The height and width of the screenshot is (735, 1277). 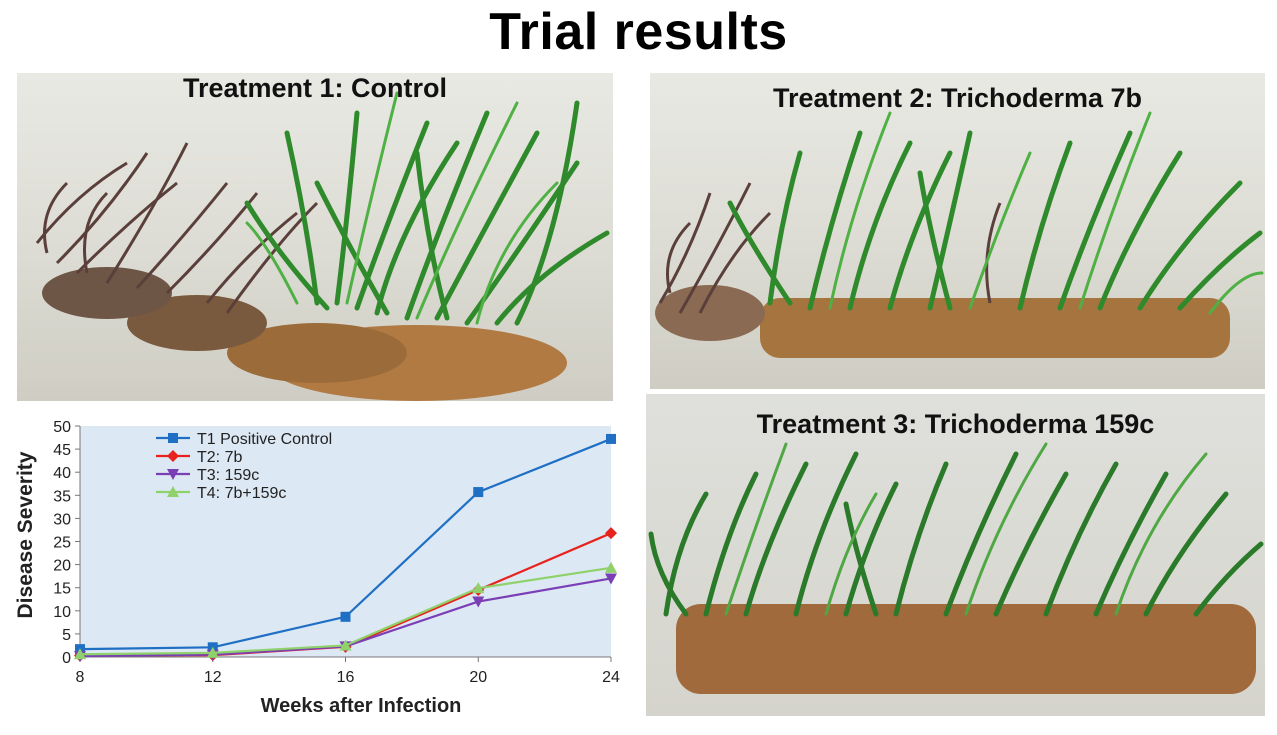 What do you see at coordinates (957, 98) in the screenshot?
I see `photo-caption-treatment-2: Treatment 2: Trichoderma 7b` at bounding box center [957, 98].